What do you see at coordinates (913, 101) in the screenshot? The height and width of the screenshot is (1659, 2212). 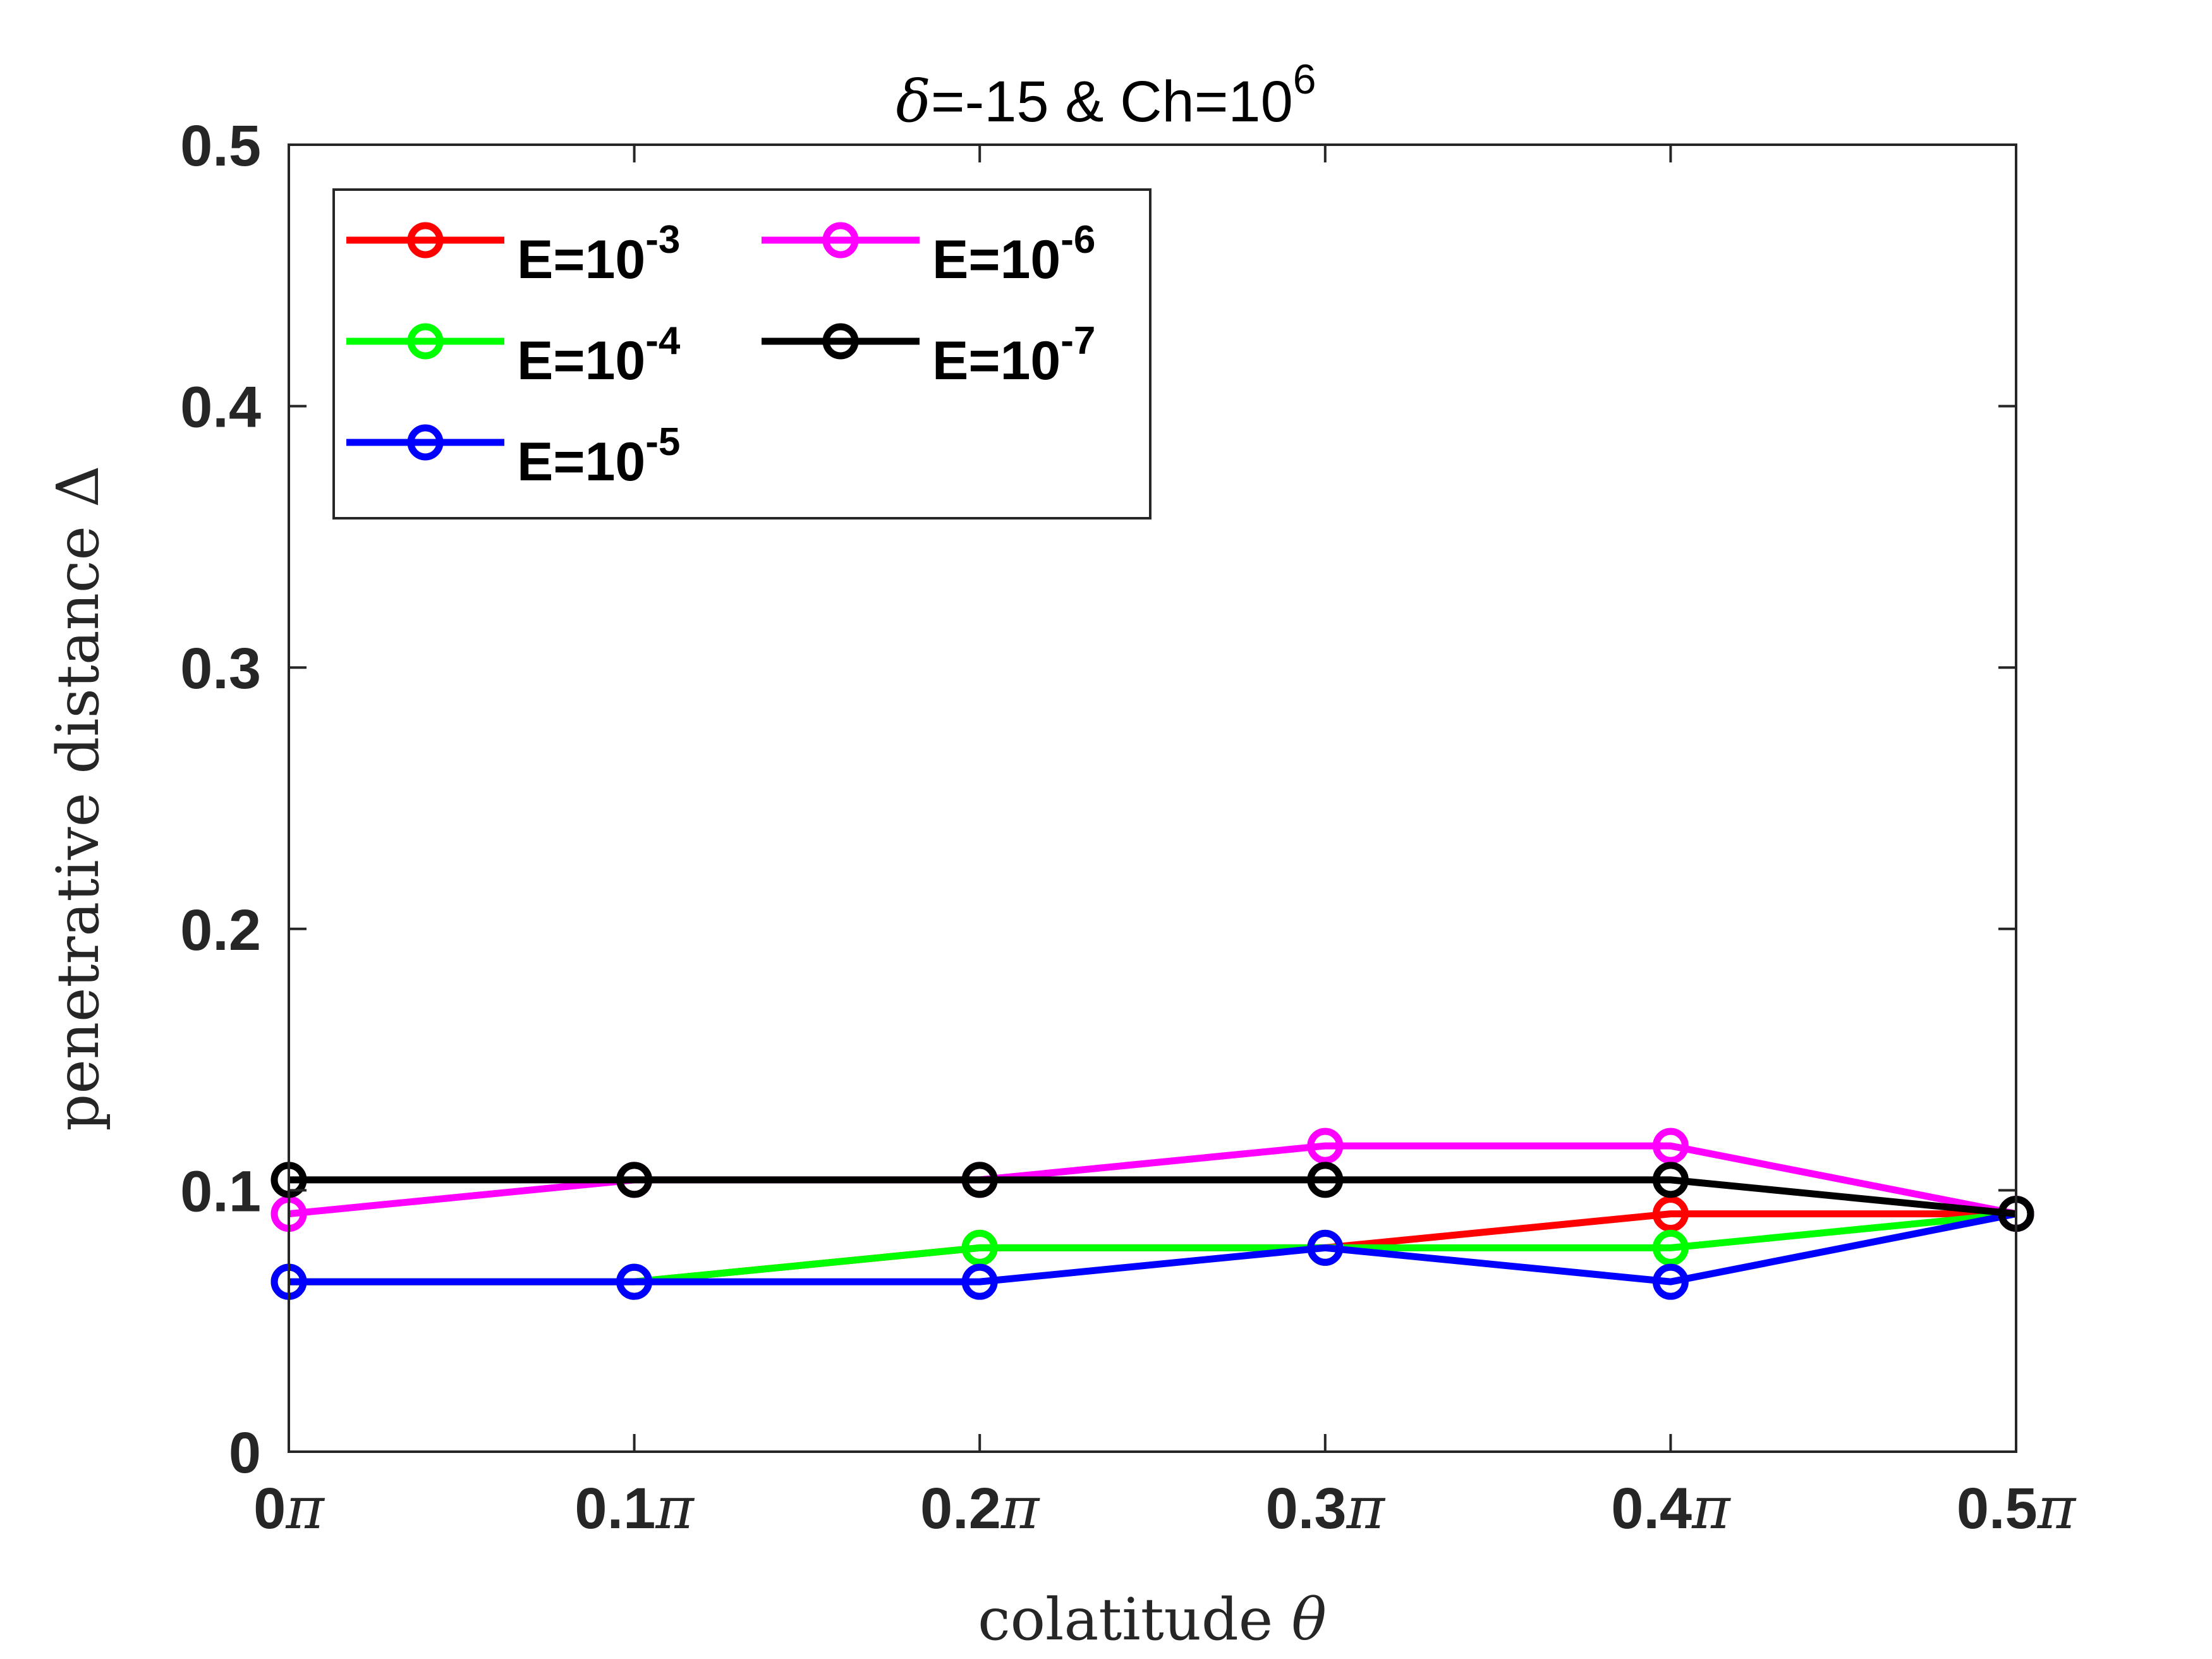 I see `title-delta-symbol: δ` at bounding box center [913, 101].